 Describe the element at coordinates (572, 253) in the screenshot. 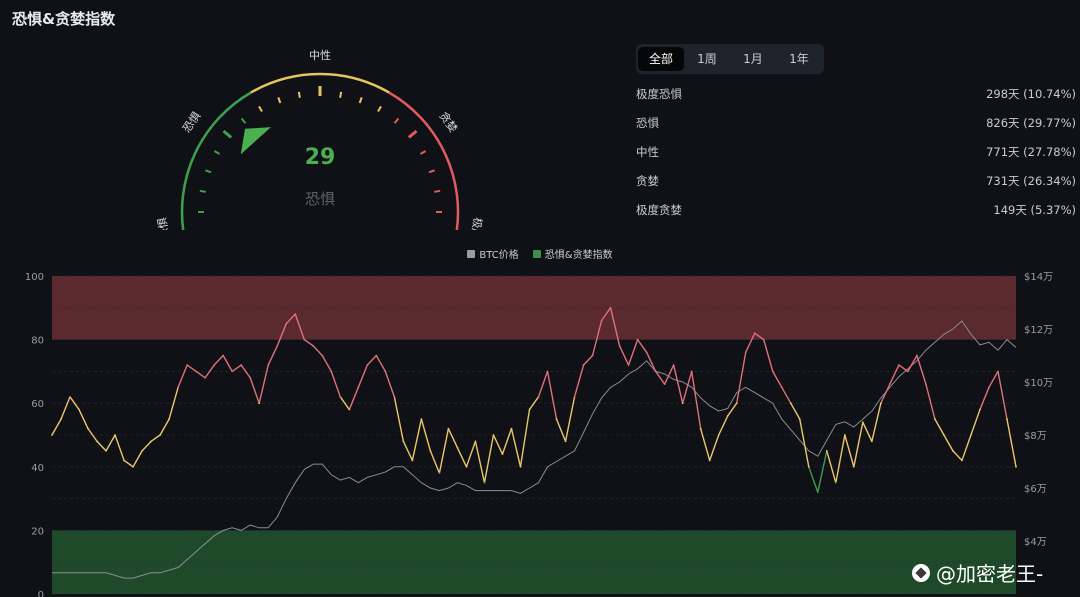

I see `legend-item-index: 恐惧&贪婪指数` at that location.